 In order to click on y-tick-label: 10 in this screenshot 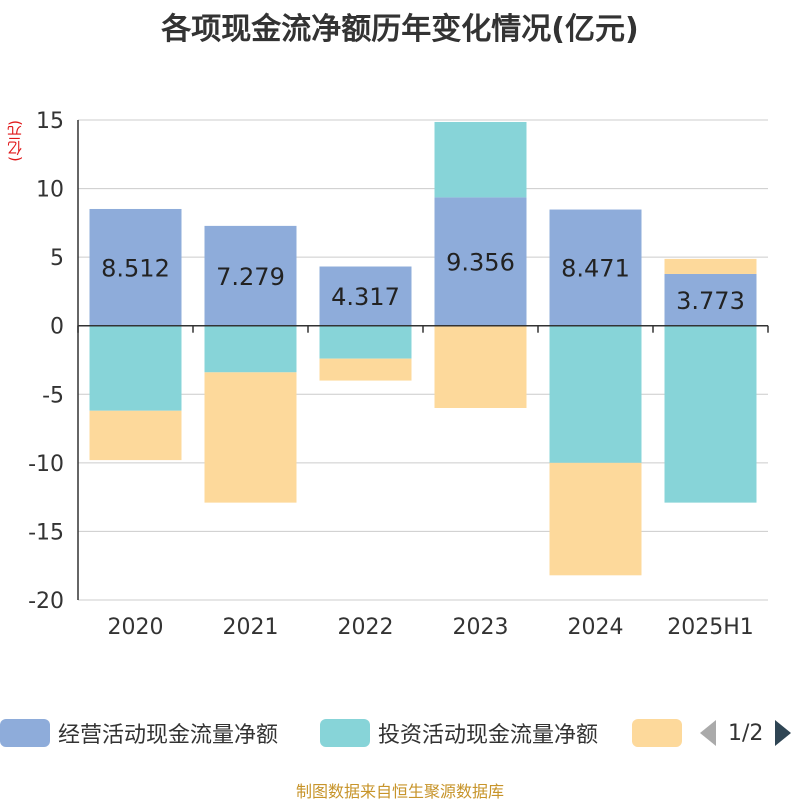, I will do `click(50, 190)`.